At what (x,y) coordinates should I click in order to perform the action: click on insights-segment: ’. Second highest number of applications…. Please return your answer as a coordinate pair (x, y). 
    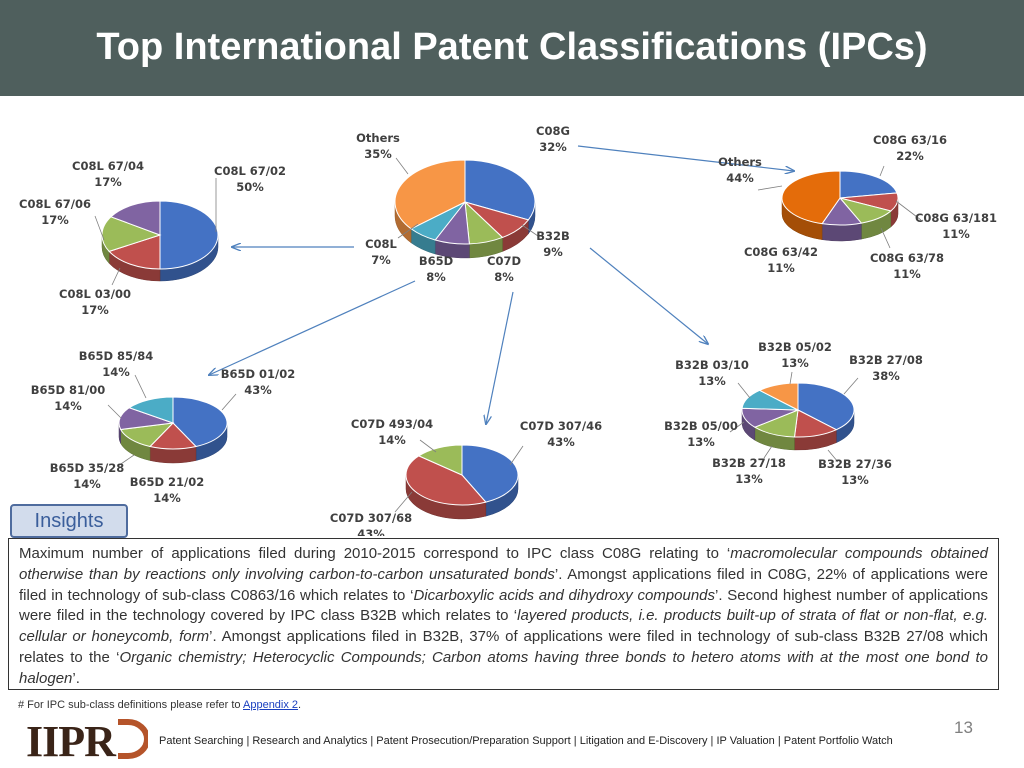
    Looking at the image, I should click on (503, 605).